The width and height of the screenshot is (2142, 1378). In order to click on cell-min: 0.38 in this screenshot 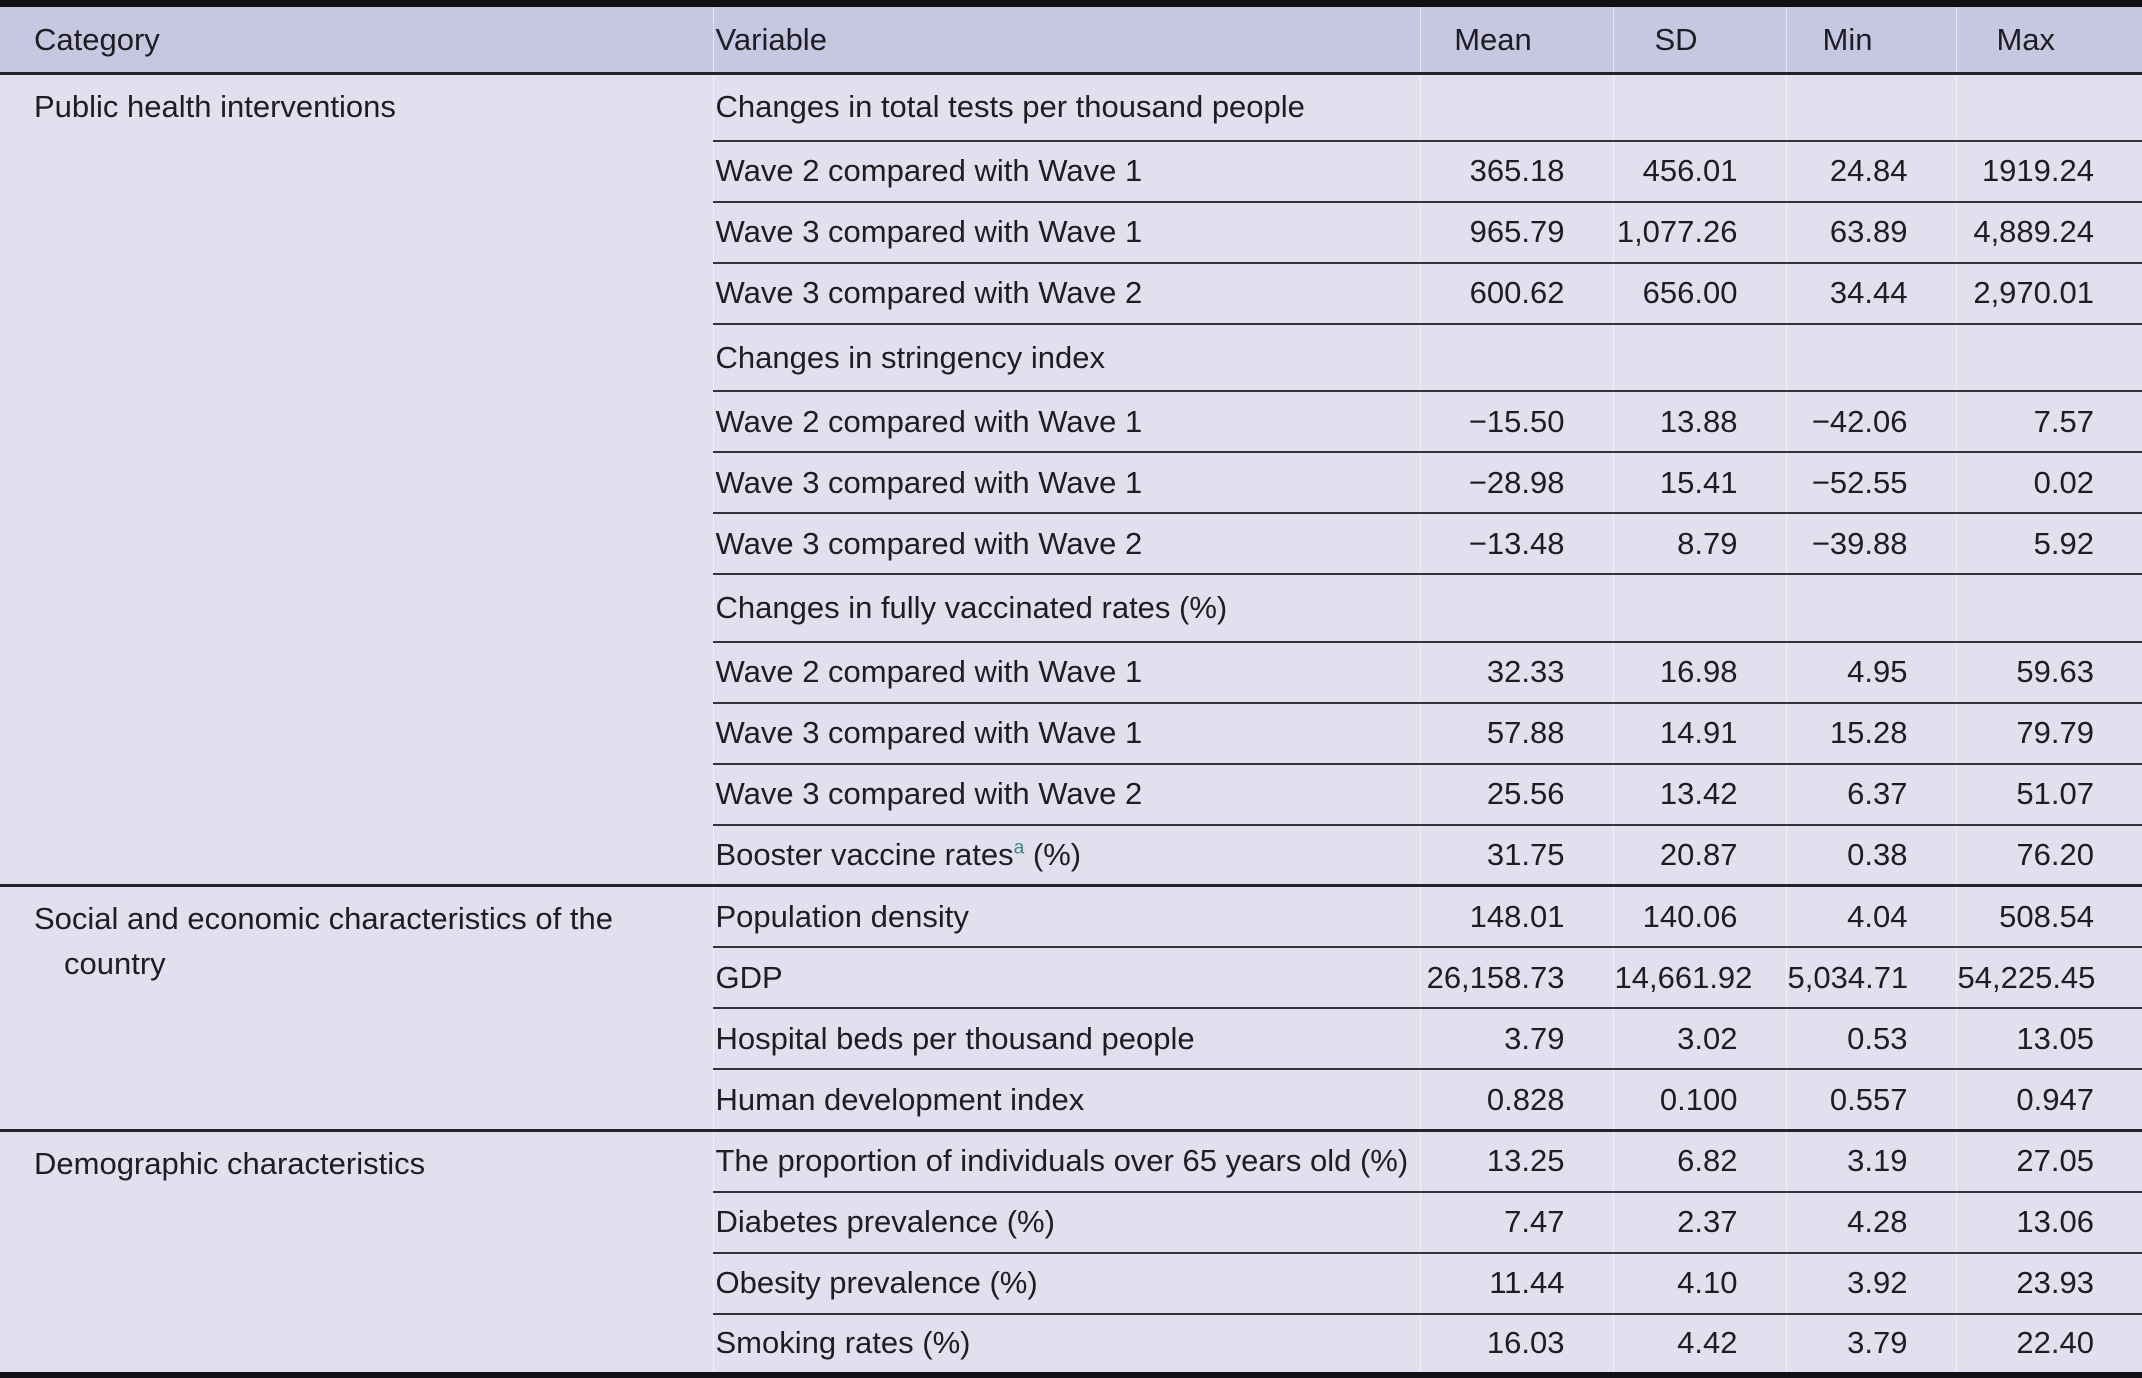, I will do `click(1870, 856)`.